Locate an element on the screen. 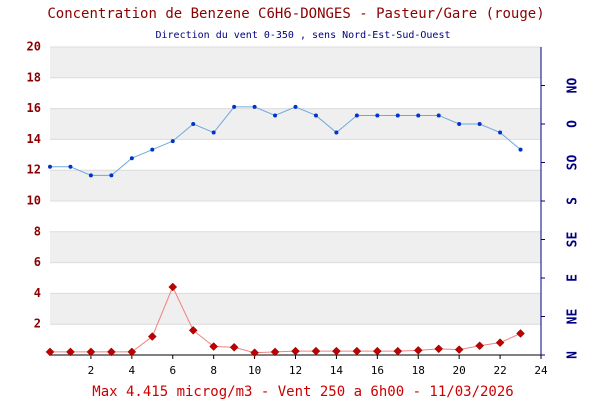  series-line is located at coordinates (285, 141).